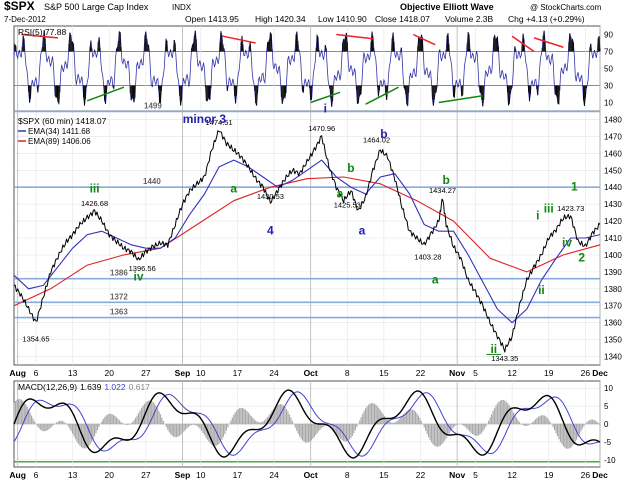  What do you see at coordinates (274, 373) in the screenshot?
I see `price-x-tick-label: 24` at bounding box center [274, 373].